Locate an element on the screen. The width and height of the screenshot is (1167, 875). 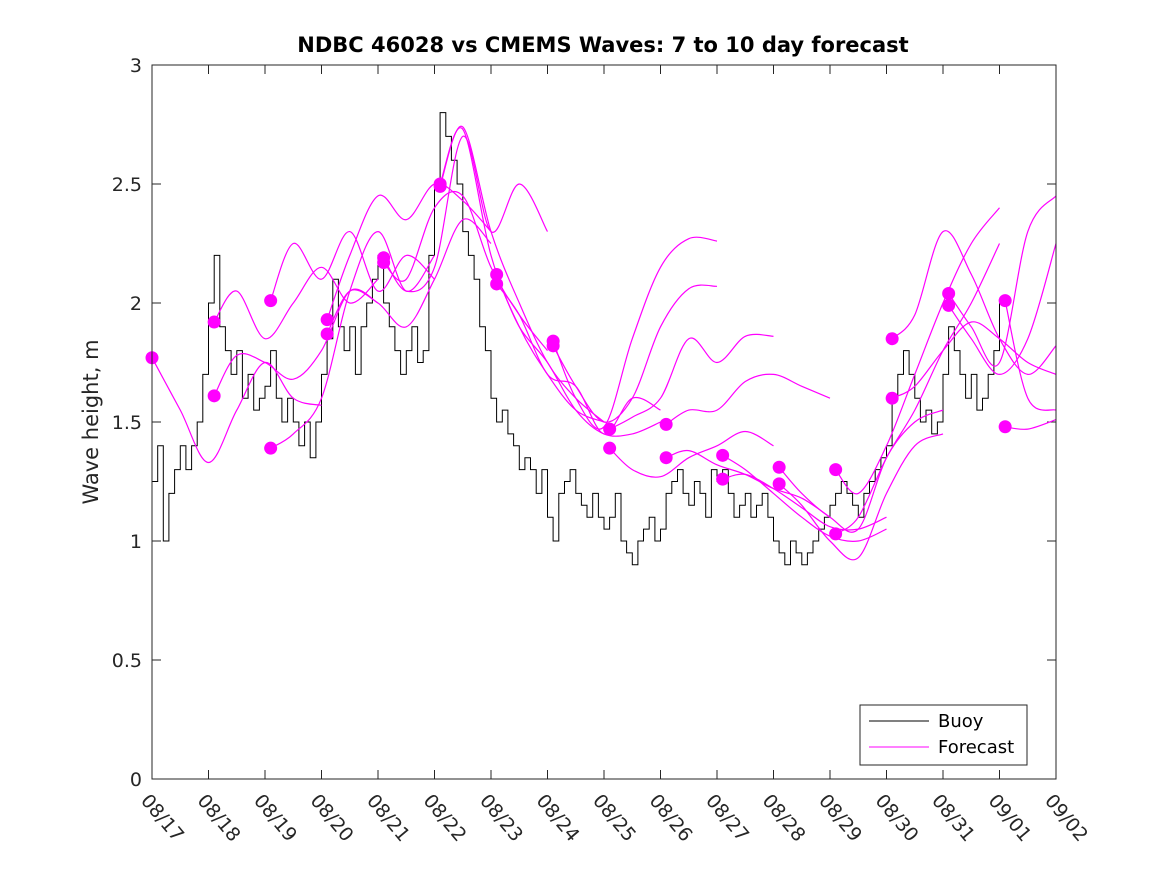
y-tick-label: 1.5 is located at coordinates (127, 423).